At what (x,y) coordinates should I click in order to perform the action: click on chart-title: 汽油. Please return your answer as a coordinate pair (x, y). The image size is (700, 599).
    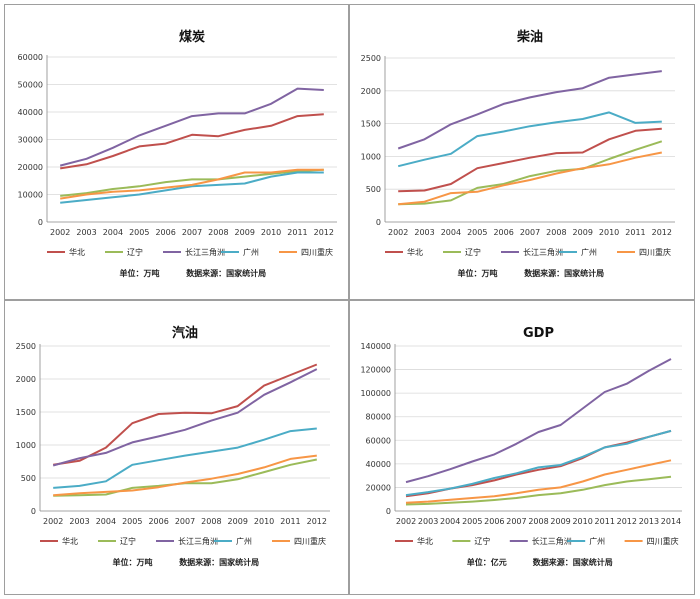
    Looking at the image, I should click on (185, 333).